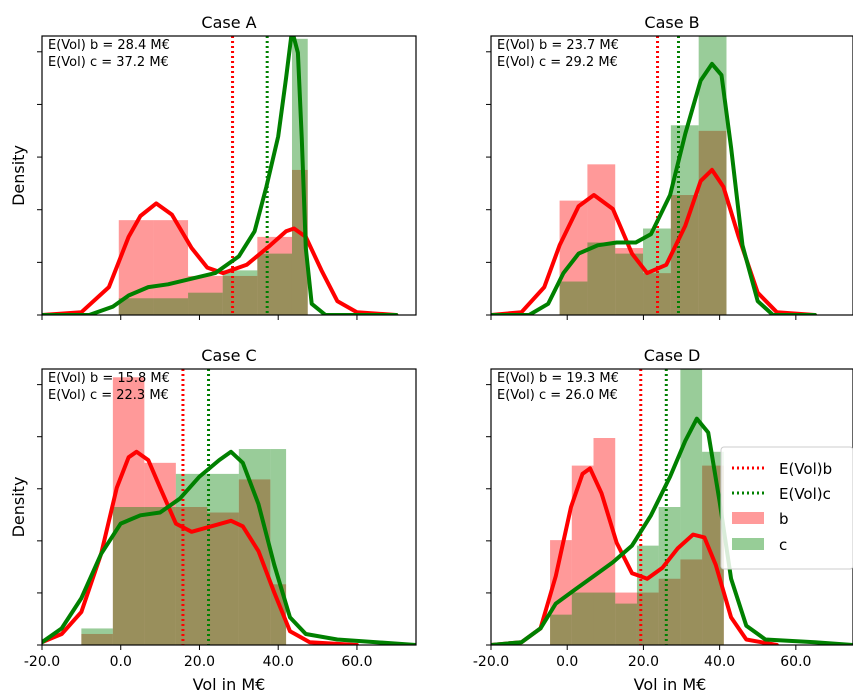 This screenshot has height=696, width=853. I want to click on annotation-expected-b-b: E(Vol) b = 23.7 M€, so click(558, 45).